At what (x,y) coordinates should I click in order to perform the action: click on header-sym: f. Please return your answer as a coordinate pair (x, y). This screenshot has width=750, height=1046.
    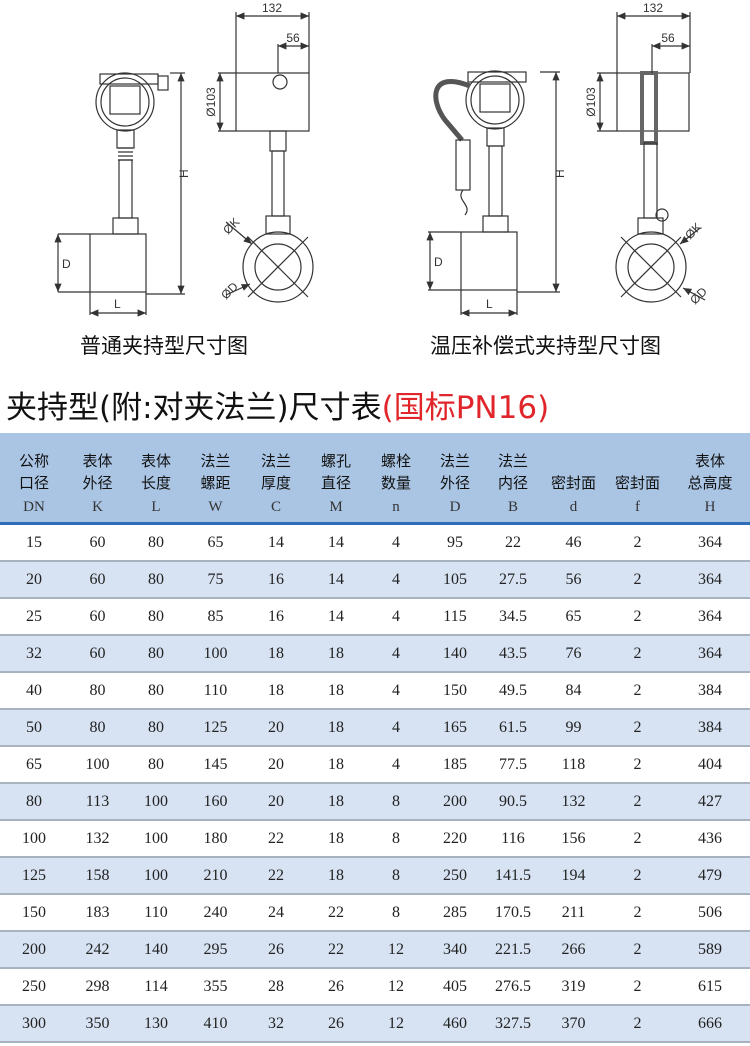
    Looking at the image, I should click on (637, 507).